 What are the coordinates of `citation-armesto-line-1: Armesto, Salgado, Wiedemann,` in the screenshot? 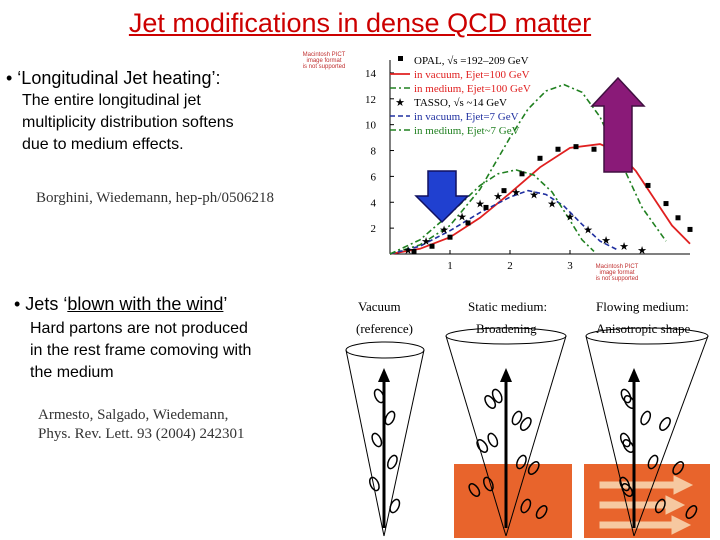 It's located at (133, 415).